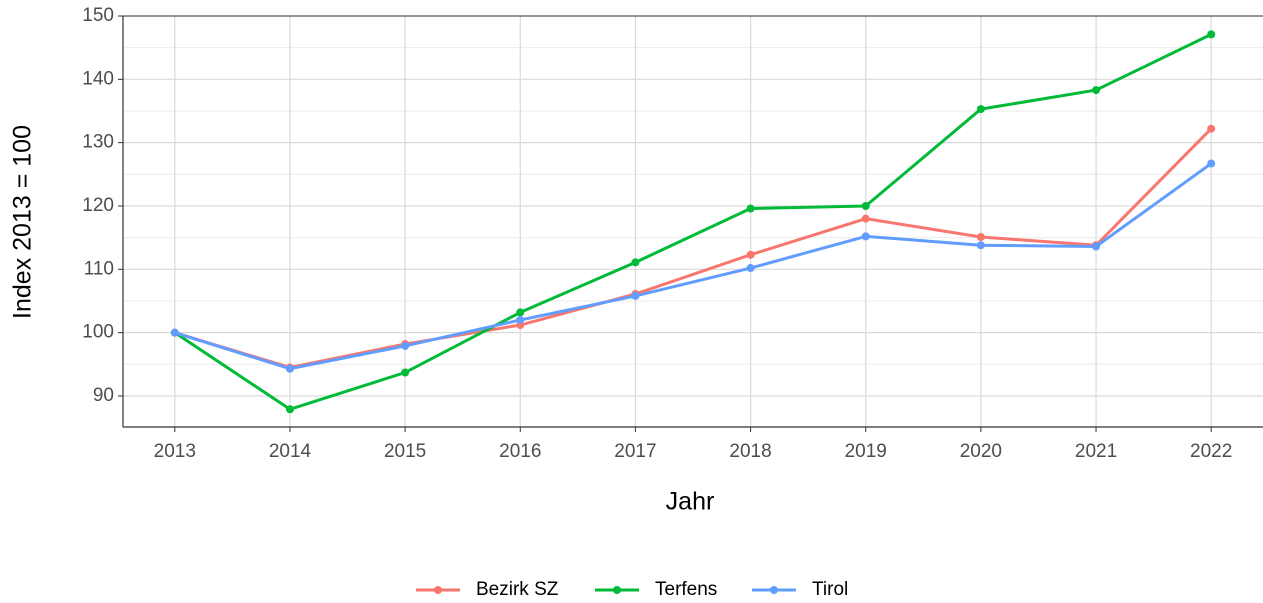 This screenshot has height=603, width=1263. What do you see at coordinates (750, 451) in the screenshot?
I see `x-tick-label: 2018` at bounding box center [750, 451].